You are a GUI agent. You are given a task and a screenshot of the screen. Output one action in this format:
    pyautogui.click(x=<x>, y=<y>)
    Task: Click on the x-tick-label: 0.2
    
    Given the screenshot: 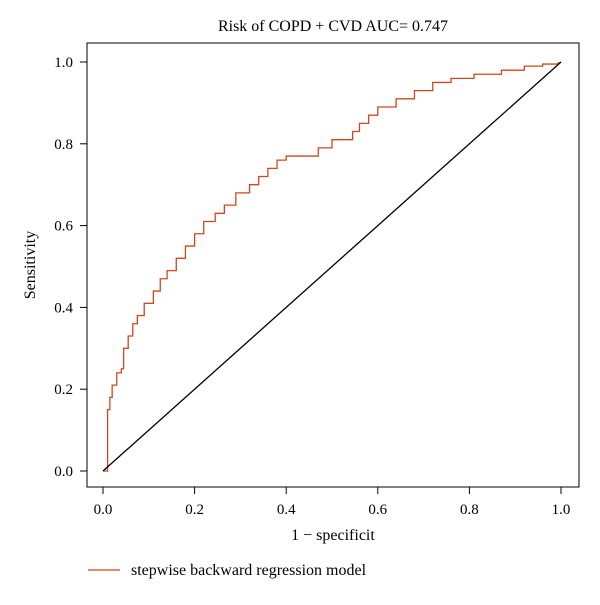 What is the action you would take?
    pyautogui.click(x=194, y=510)
    